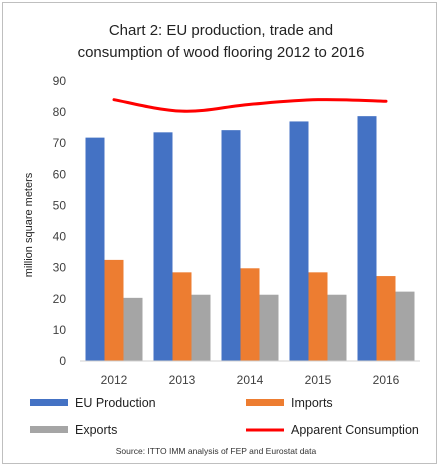 The height and width of the screenshot is (468, 441). Describe the element at coordinates (250, 105) in the screenshot. I see `line-apparent-consumption` at that location.